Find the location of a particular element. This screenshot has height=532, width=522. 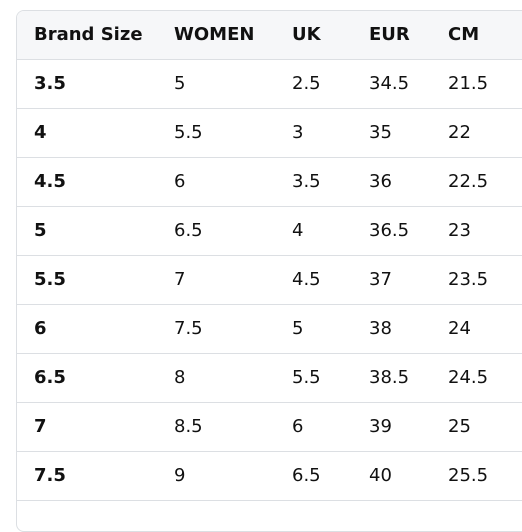

cell-cm: 21.5 is located at coordinates (476, 84).